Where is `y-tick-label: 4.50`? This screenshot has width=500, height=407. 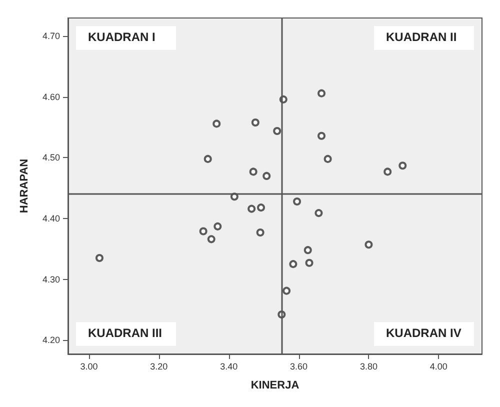
y-tick-label: 4.50 is located at coordinates (51, 157).